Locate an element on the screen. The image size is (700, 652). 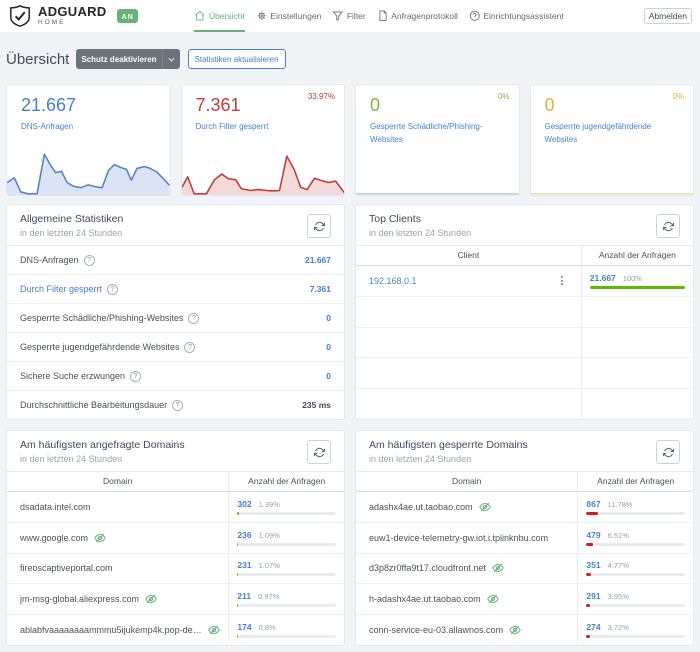
stat-card-1: 33.97% 7.361 Durch Filter gesperrt is located at coordinates (262, 140).